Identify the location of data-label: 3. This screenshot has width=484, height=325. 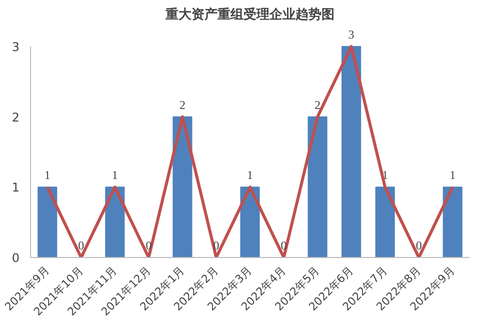
(351, 34).